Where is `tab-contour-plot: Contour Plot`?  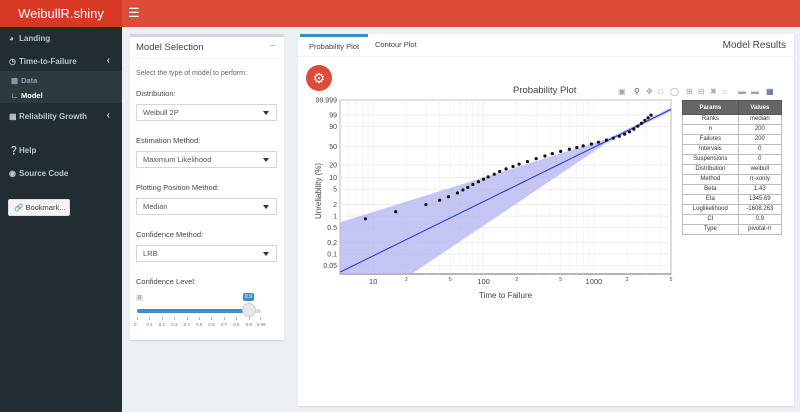
tab-contour-plot: Contour Plot is located at coordinates (396, 44).